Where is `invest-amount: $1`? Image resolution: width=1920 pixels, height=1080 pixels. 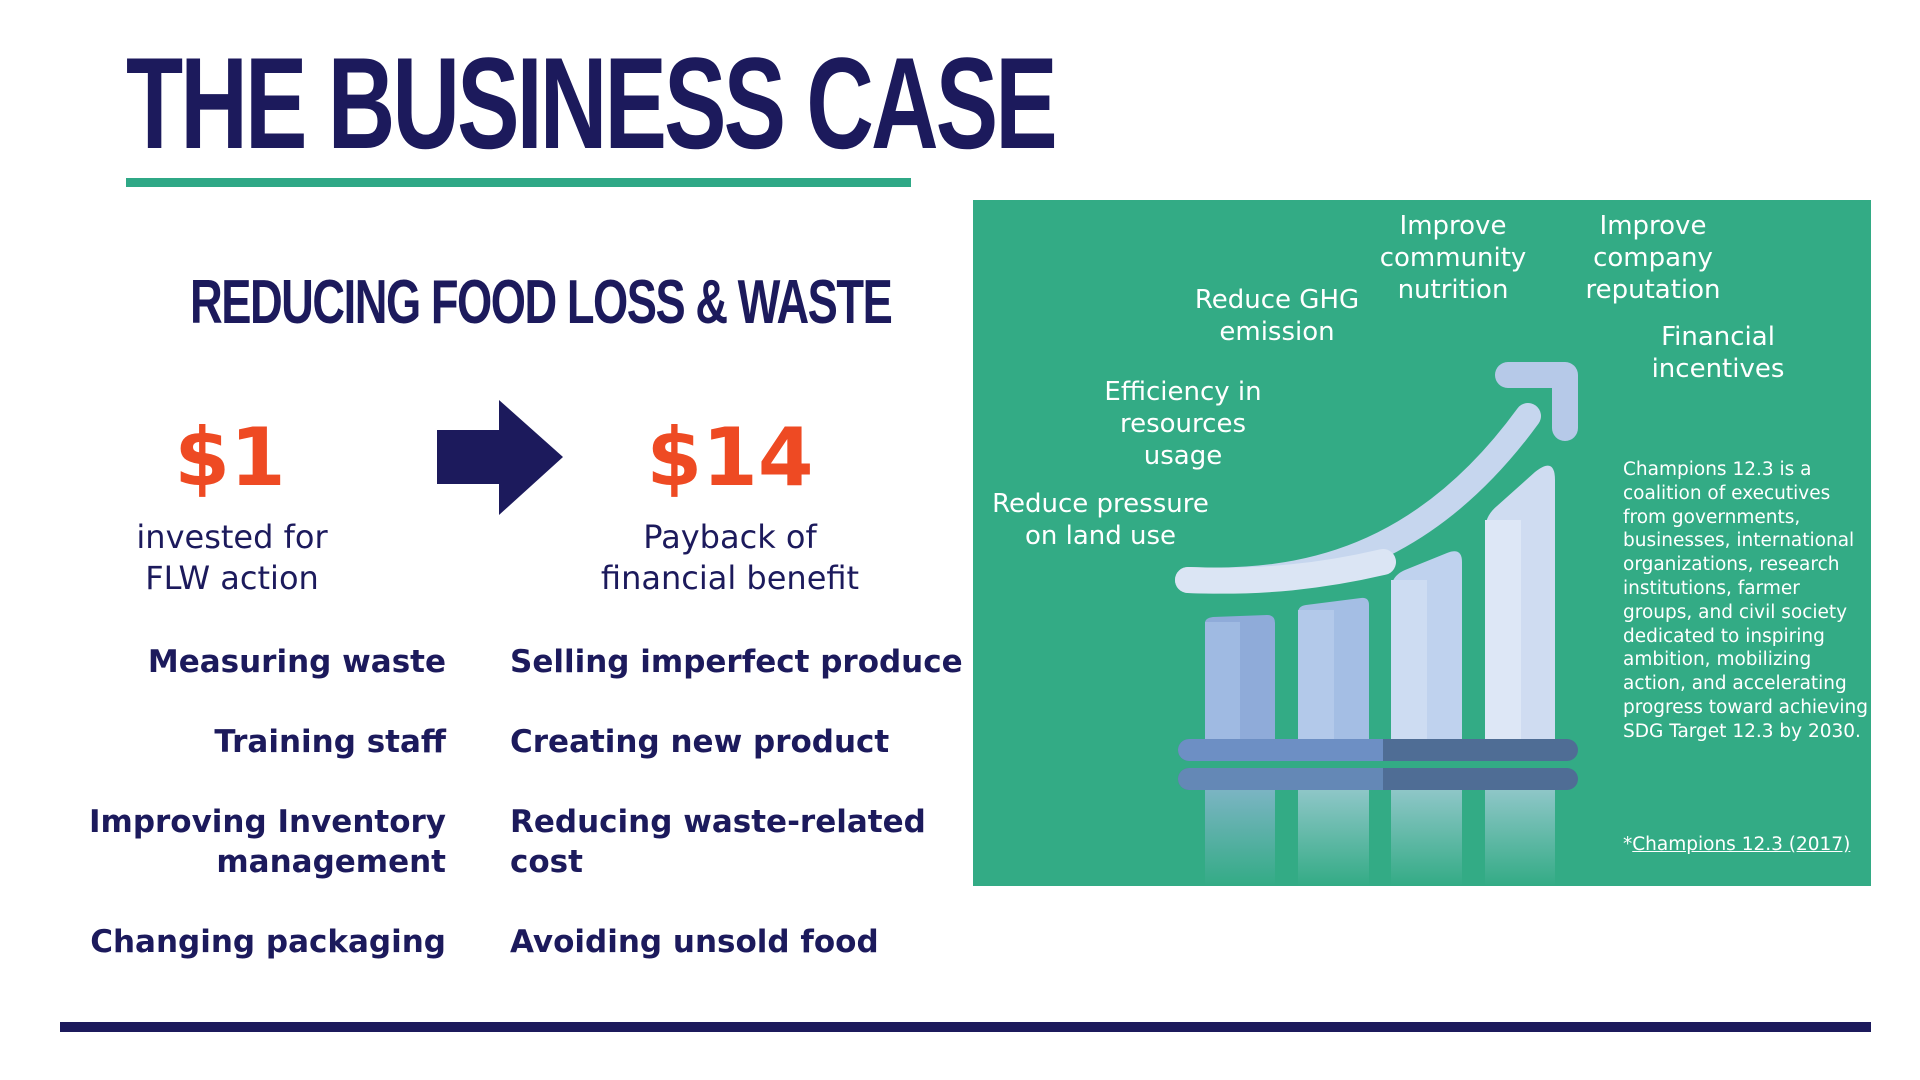
invest-amount: $1 is located at coordinates (230, 457).